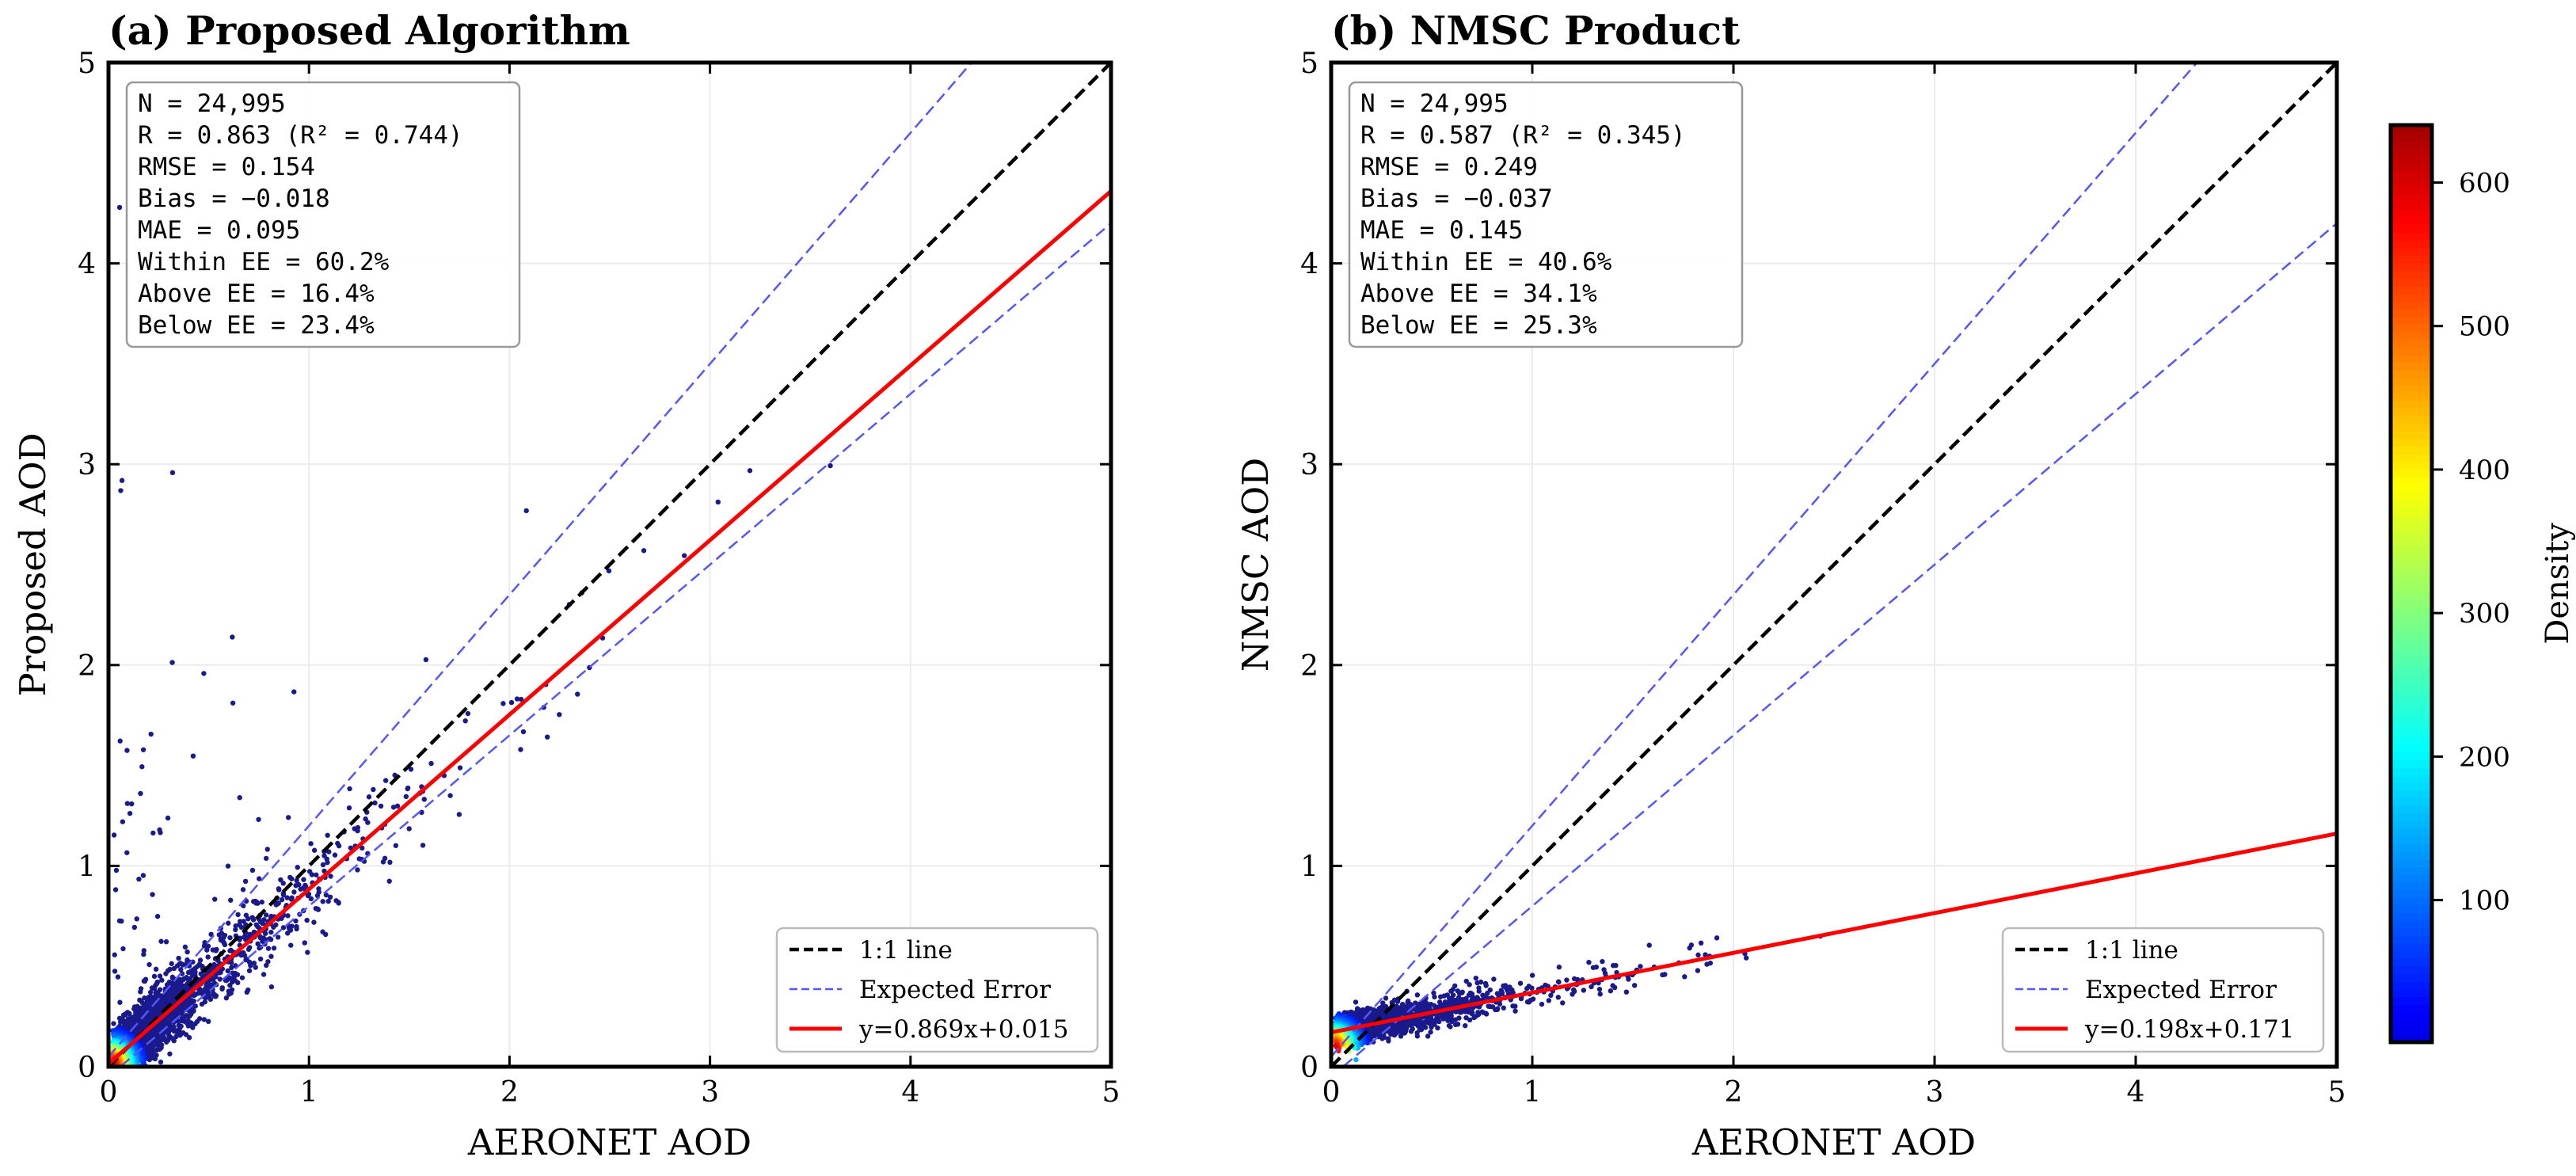  What do you see at coordinates (256, 294) in the screenshot?
I see `stats-line: Above EE = 16.4%` at bounding box center [256, 294].